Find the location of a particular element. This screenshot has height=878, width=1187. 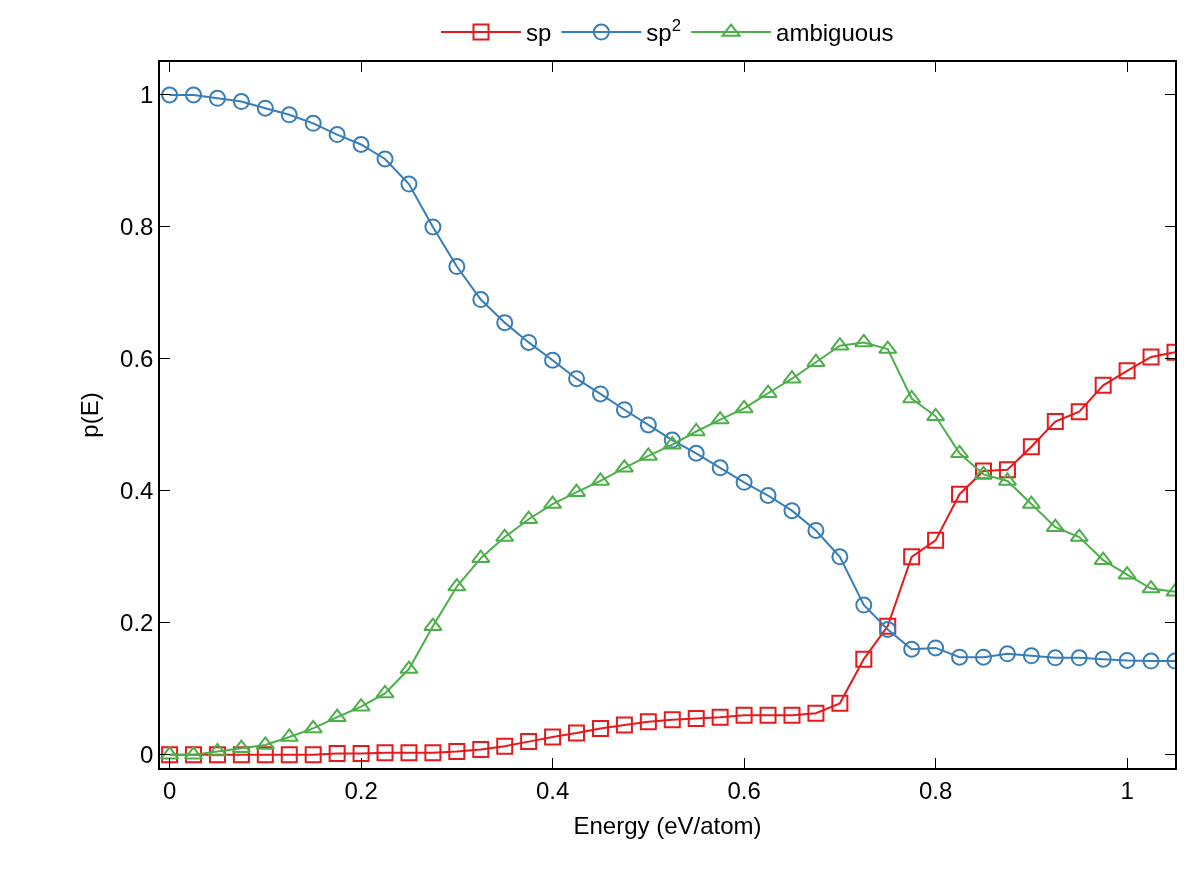

x-axis-title: Energy (eV/atom) is located at coordinates (667, 826).